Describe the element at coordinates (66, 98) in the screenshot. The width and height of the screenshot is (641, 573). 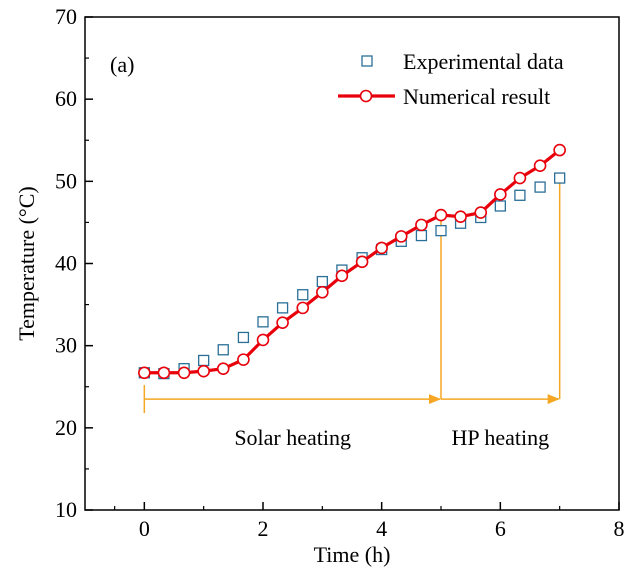
I see `y-tick-label: 60` at that location.